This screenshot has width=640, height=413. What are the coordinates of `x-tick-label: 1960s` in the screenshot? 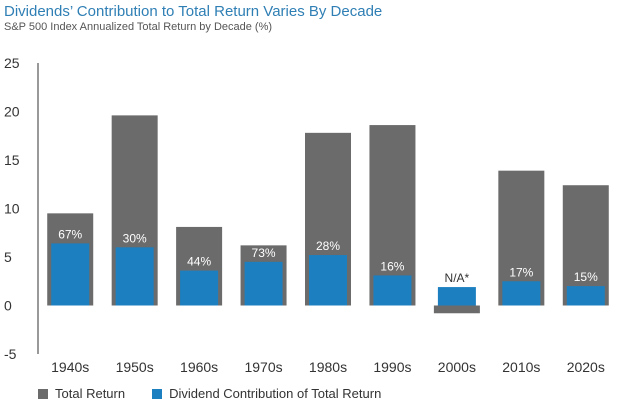 It's located at (199, 367).